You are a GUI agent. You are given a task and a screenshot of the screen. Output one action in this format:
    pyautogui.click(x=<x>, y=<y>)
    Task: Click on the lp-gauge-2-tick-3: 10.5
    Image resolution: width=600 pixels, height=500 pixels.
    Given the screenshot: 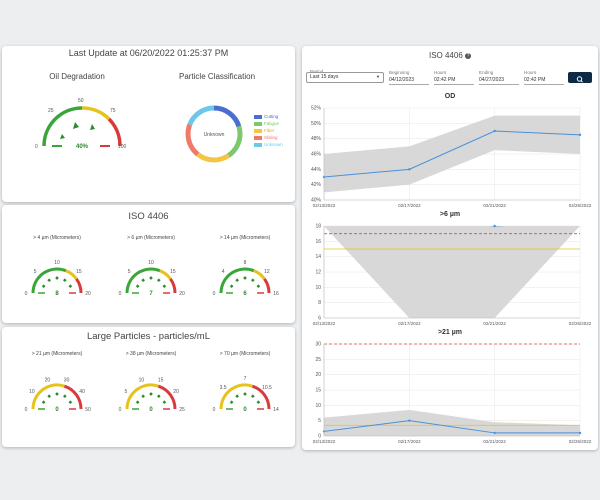 What is the action you would take?
    pyautogui.click(x=267, y=388)
    